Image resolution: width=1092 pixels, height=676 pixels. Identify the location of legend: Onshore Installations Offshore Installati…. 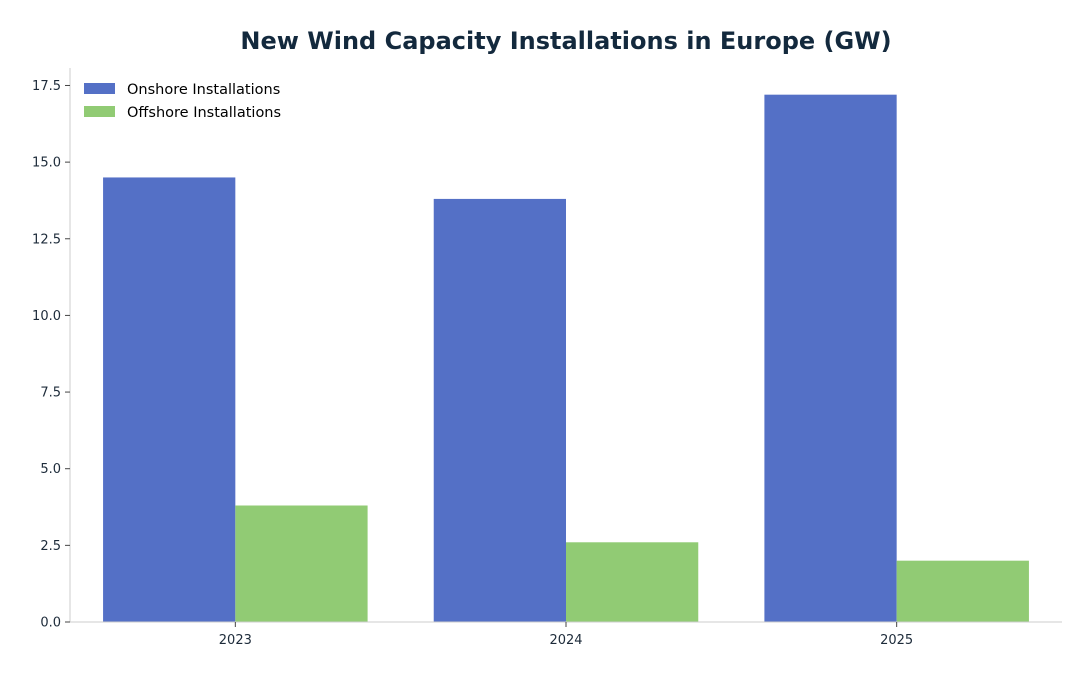
(182, 101).